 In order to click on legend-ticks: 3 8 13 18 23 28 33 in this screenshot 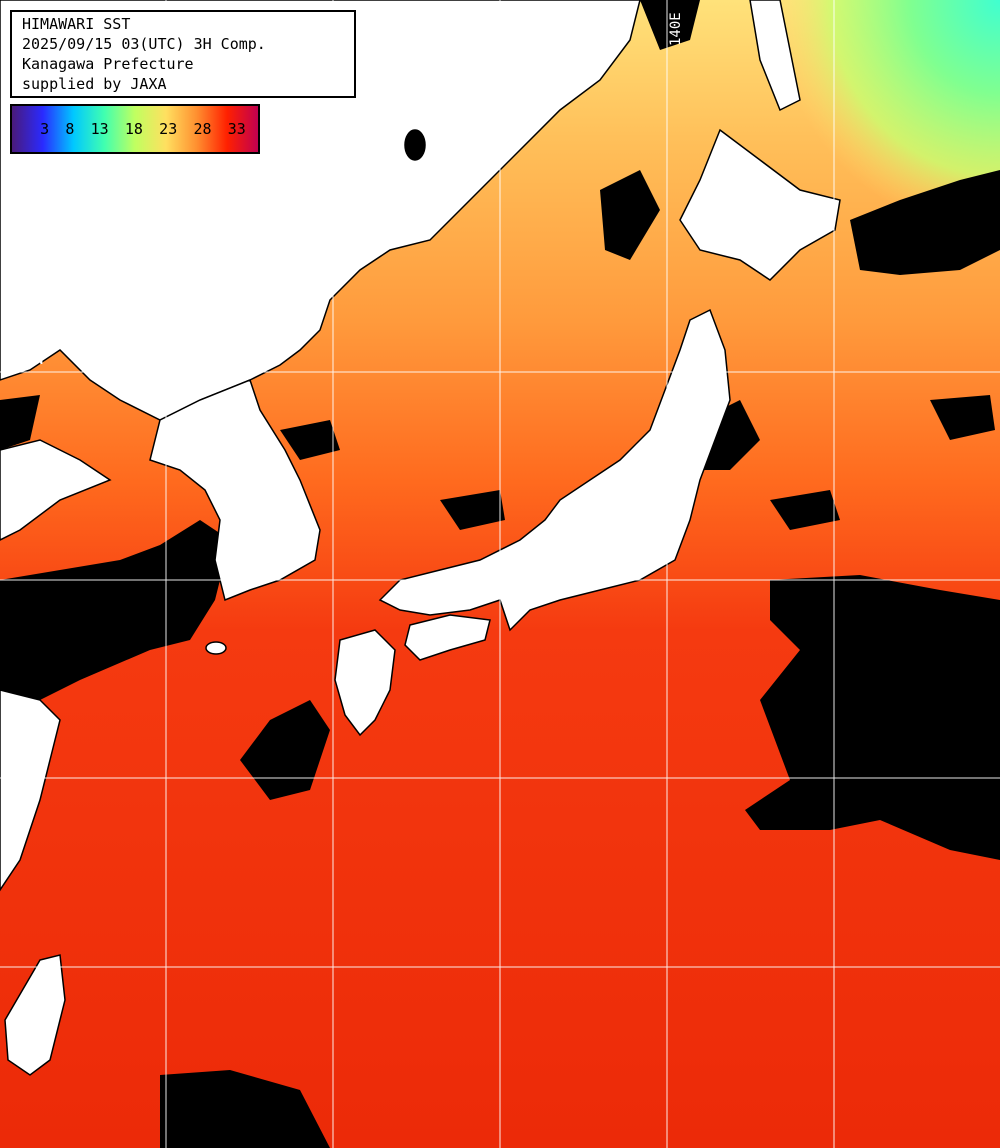, I will do `click(135, 129)`.